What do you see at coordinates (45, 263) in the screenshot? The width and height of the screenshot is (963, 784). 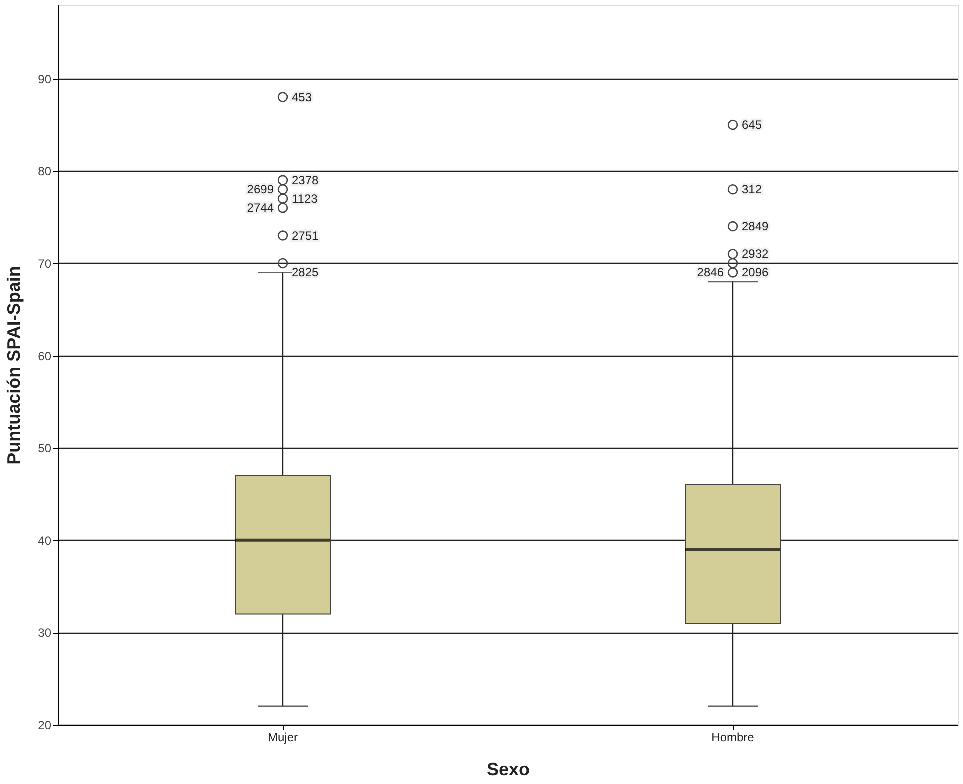 I see `y-tick-label: 70` at bounding box center [45, 263].